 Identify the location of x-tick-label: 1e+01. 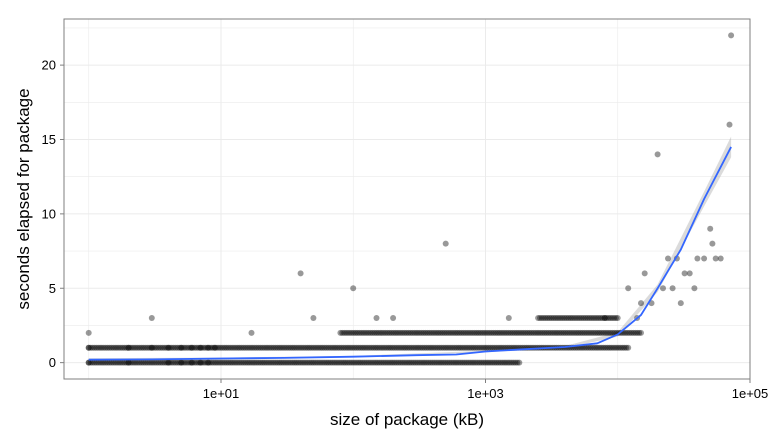
(221, 393).